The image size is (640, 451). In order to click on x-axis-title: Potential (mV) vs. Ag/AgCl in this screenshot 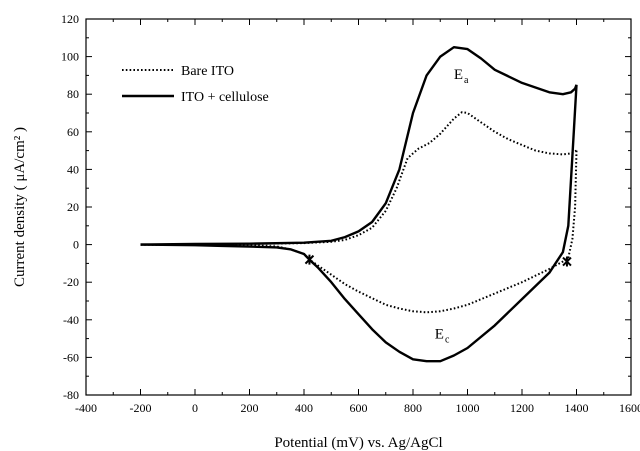, I will do `click(358, 443)`.